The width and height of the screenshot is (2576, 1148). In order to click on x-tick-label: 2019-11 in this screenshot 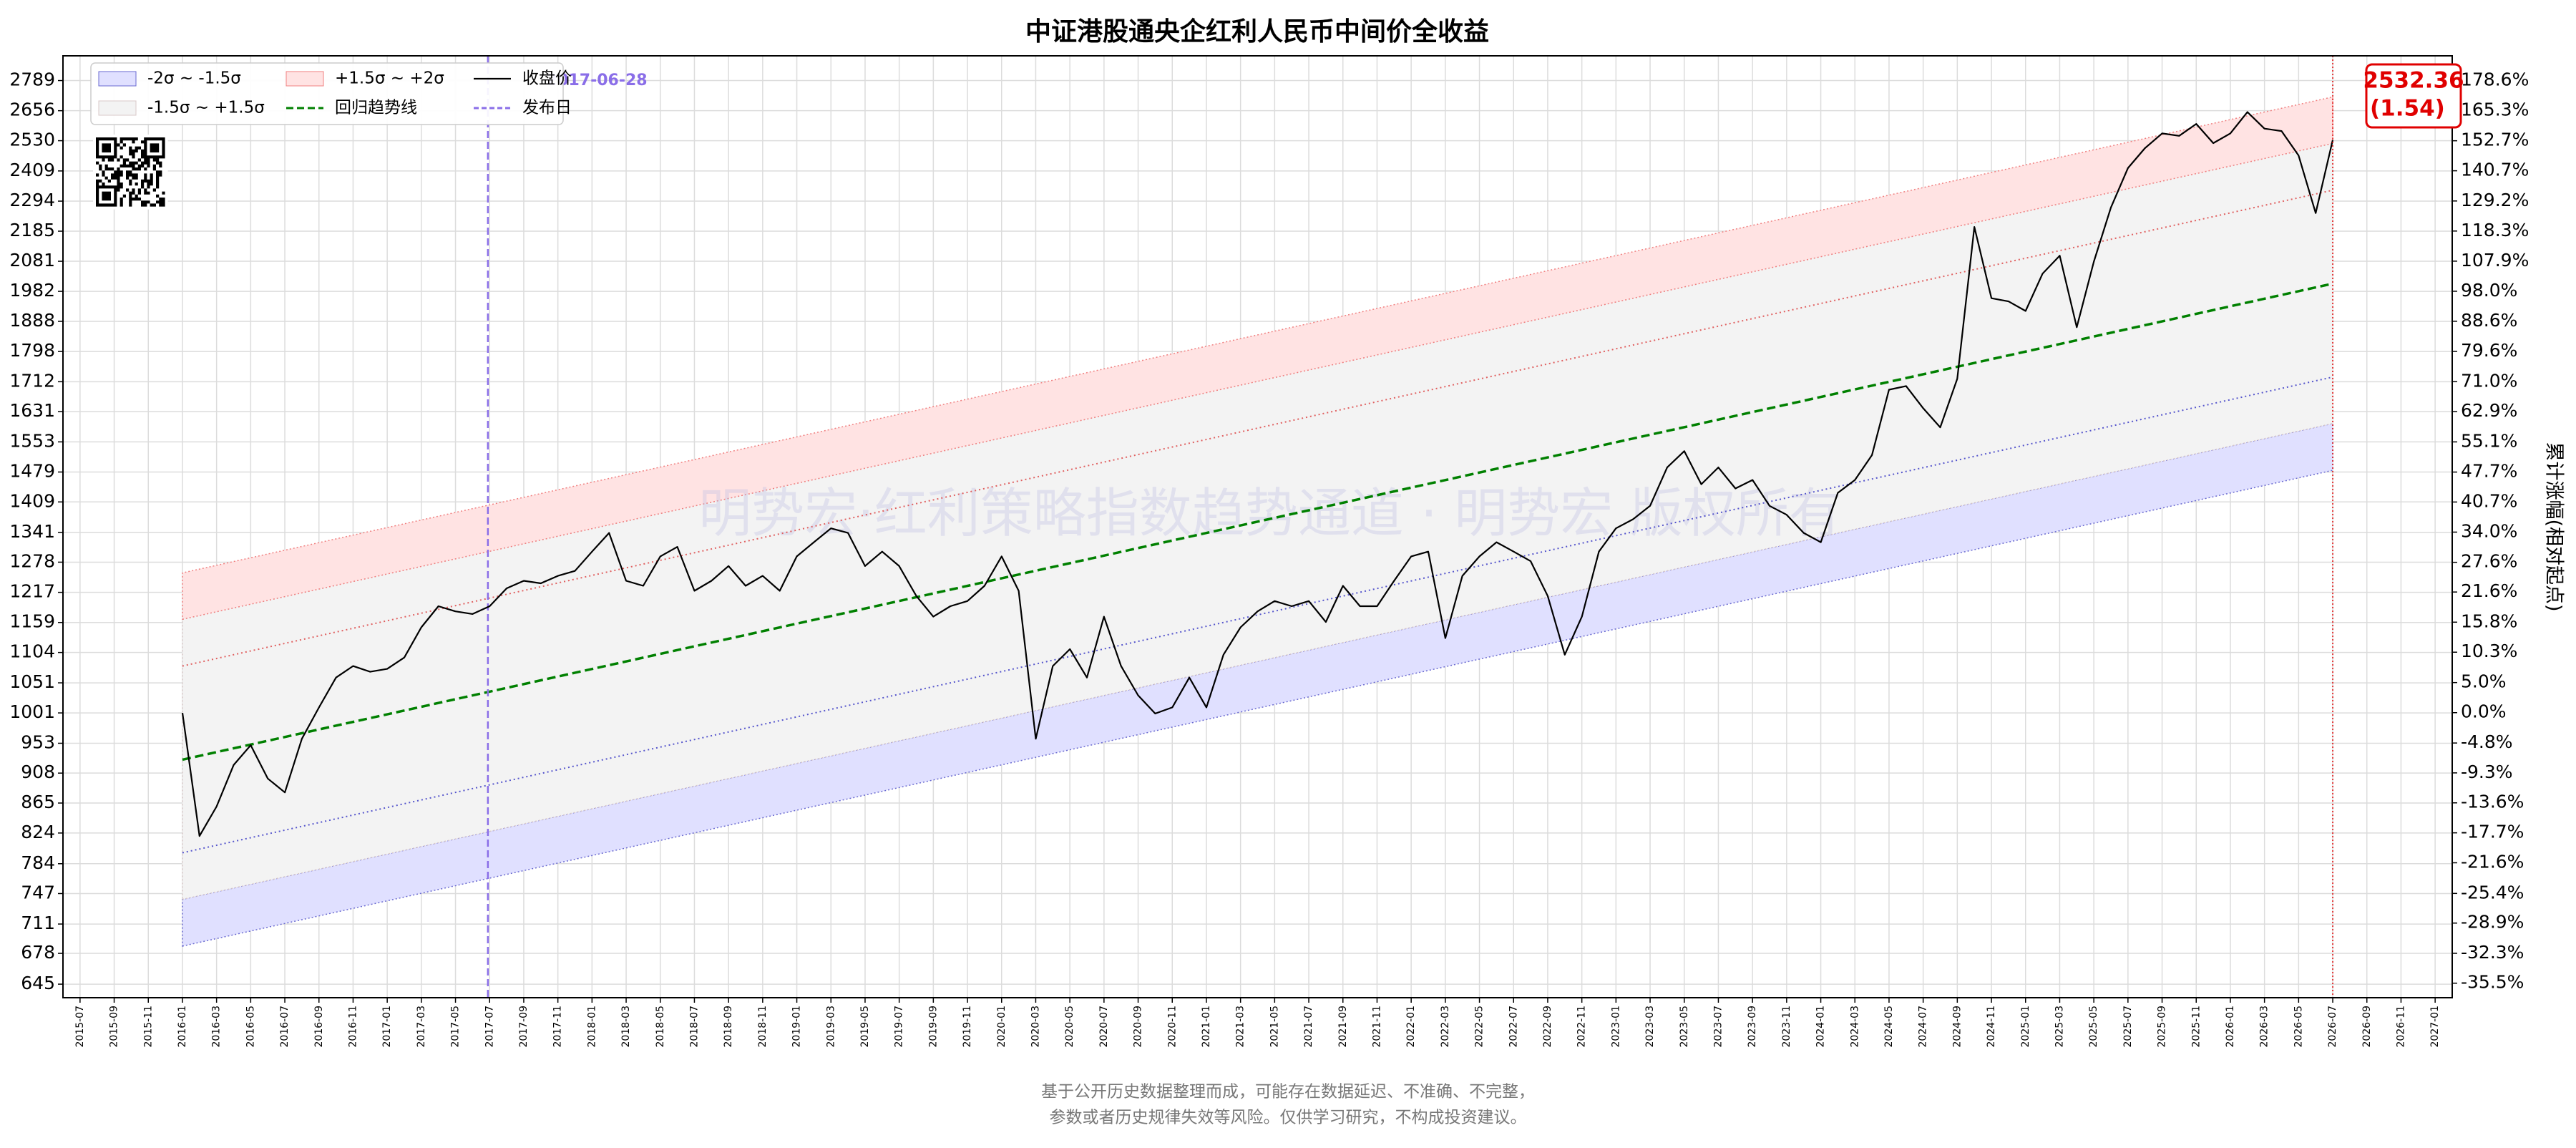, I will do `click(967, 1027)`.